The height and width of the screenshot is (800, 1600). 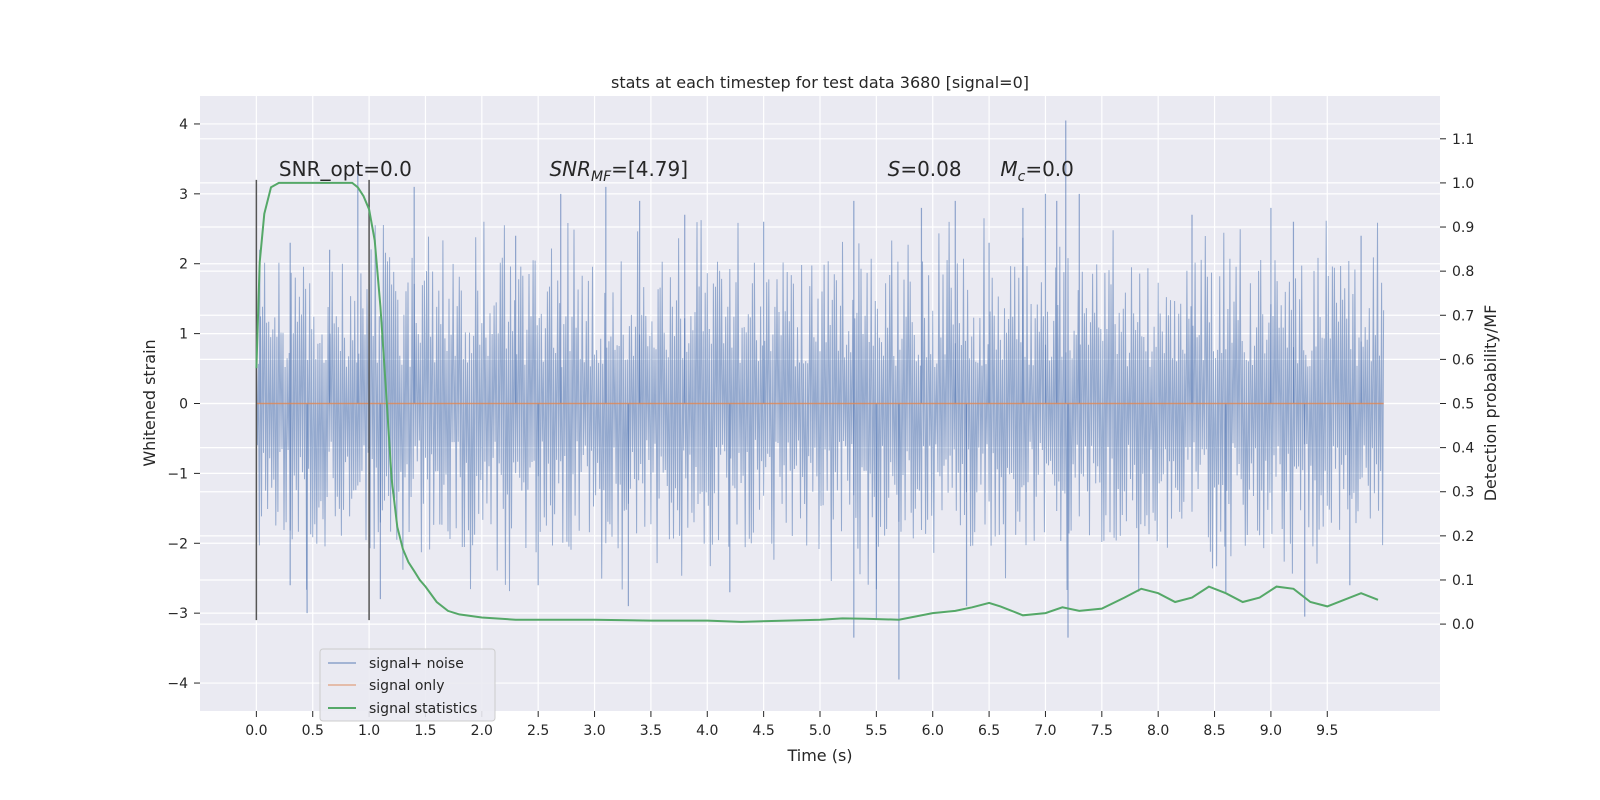 What do you see at coordinates (594, 731) in the screenshot?
I see `x-tick-label: 3.0` at bounding box center [594, 731].